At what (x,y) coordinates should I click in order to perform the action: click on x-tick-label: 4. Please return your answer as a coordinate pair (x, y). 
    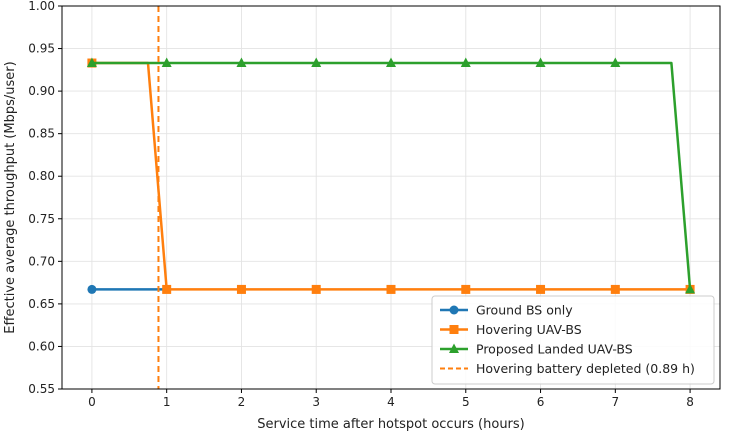
    Looking at the image, I should click on (391, 402).